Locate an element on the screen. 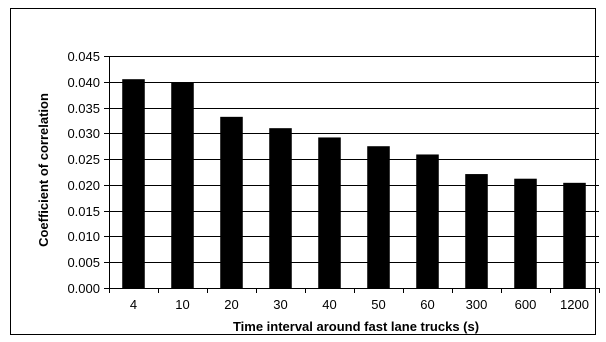  x-tick-label: 50 is located at coordinates (378, 304).